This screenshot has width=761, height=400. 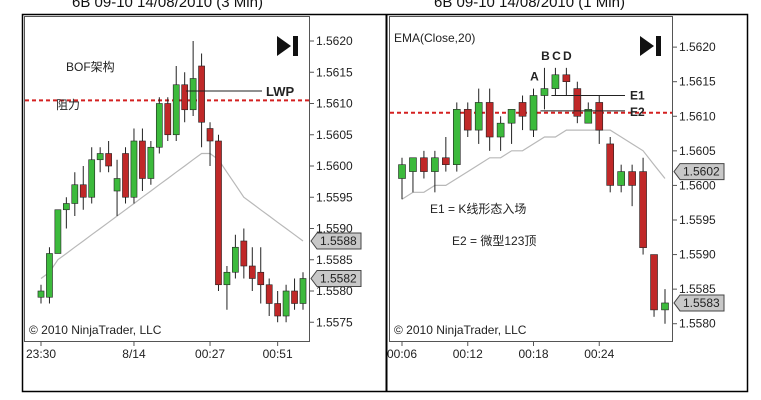 I want to click on left-x-tick-label: 8/14, so click(x=134, y=354).